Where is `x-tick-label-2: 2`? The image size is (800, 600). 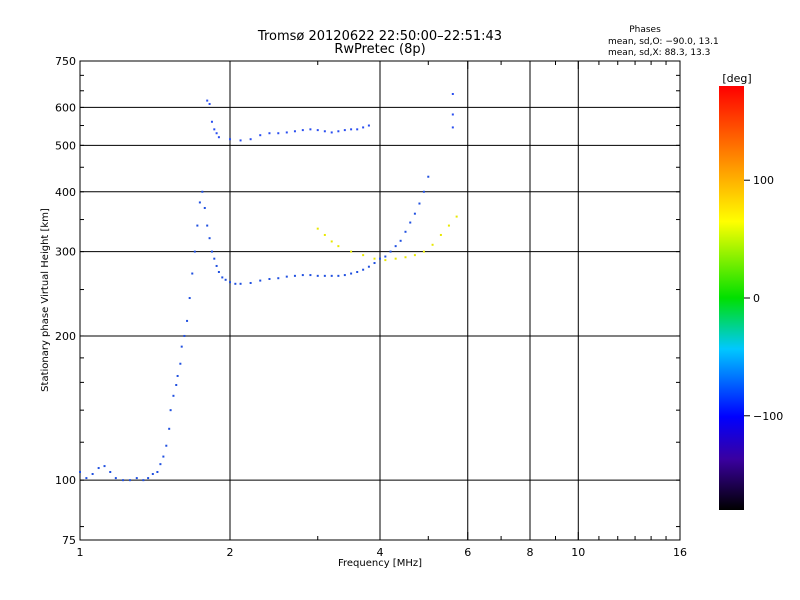 x-tick-label-2: 2 is located at coordinates (230, 552).